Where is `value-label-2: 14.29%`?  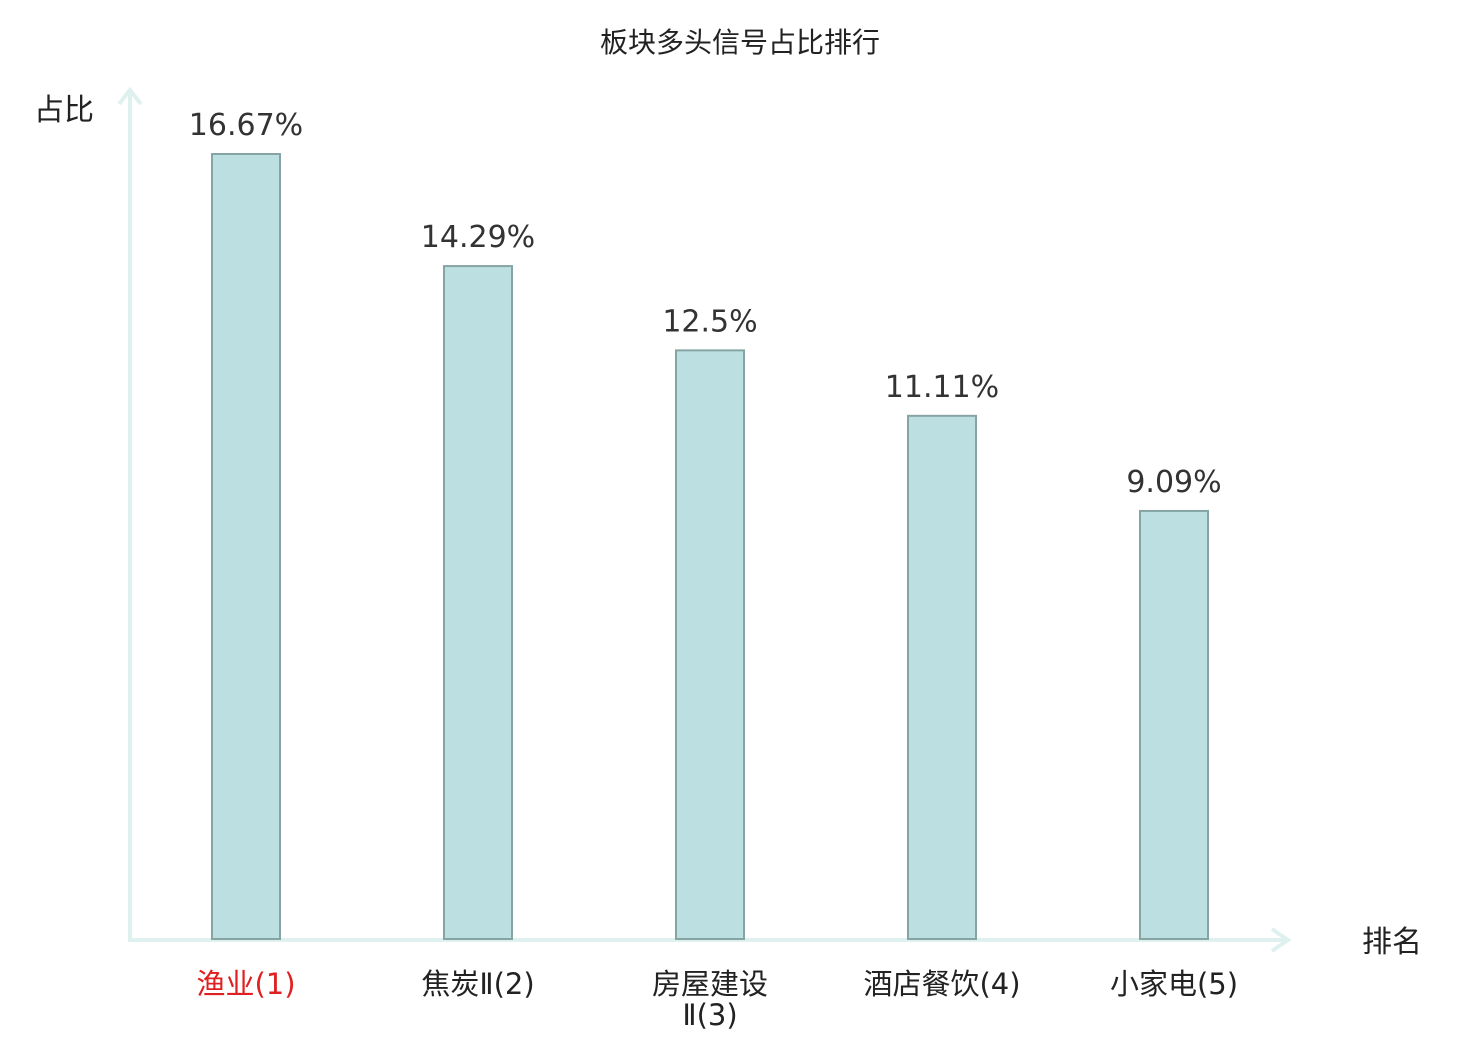 value-label-2: 14.29% is located at coordinates (478, 237).